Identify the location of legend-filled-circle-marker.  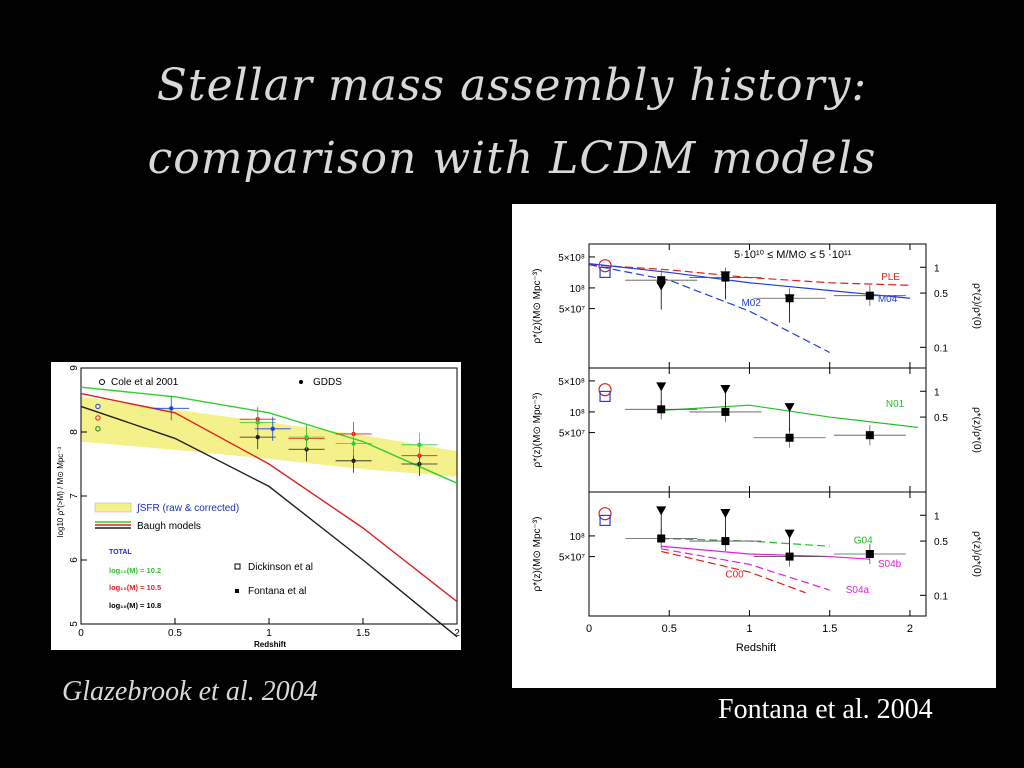
(301, 382).